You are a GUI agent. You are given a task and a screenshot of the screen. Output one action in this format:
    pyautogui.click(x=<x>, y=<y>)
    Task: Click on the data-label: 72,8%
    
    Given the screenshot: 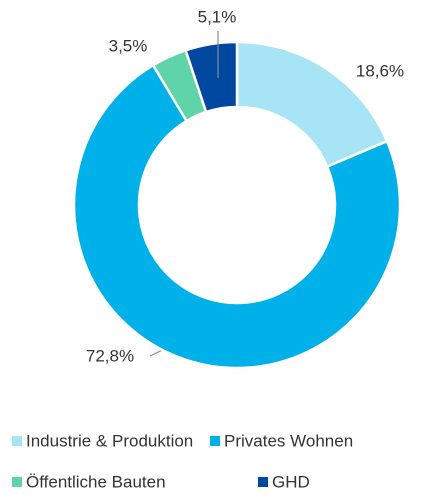 What is the action you would take?
    pyautogui.click(x=110, y=355)
    